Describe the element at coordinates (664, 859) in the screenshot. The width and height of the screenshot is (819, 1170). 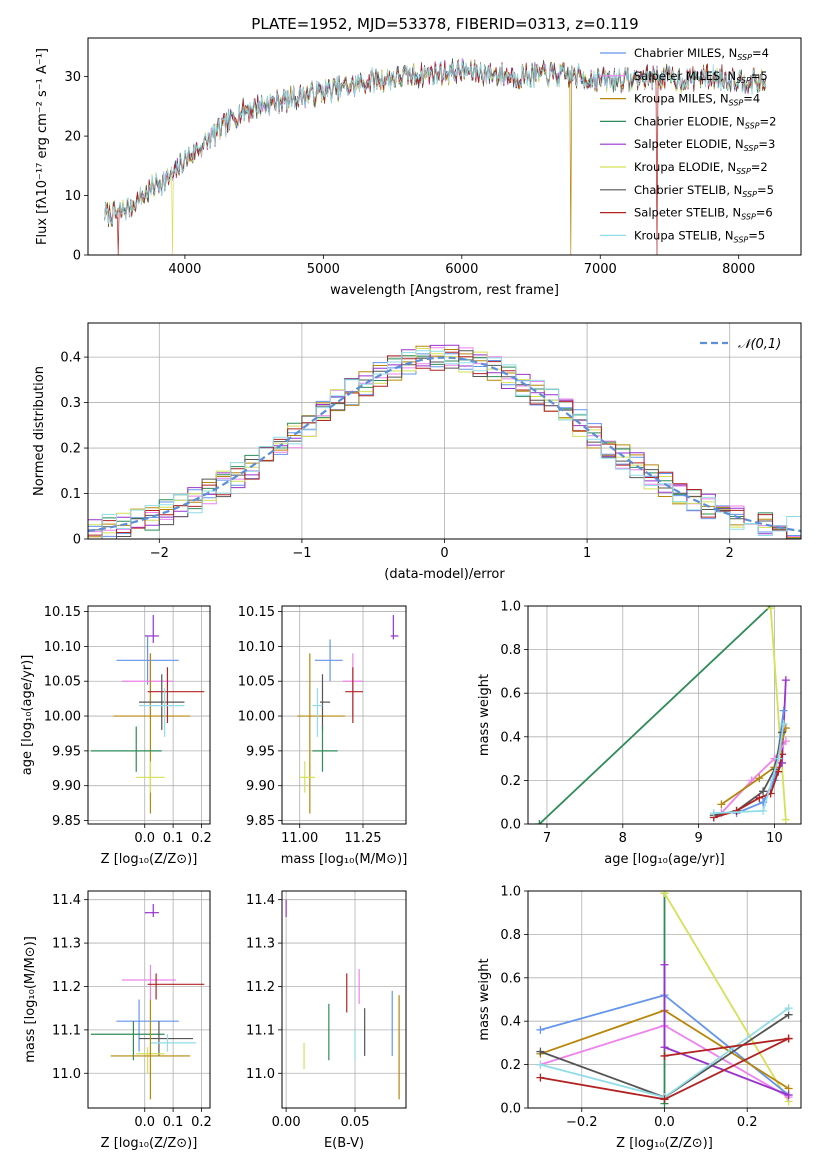
I see `x-axis-label: age [log₁₀(age/yr)]` at that location.